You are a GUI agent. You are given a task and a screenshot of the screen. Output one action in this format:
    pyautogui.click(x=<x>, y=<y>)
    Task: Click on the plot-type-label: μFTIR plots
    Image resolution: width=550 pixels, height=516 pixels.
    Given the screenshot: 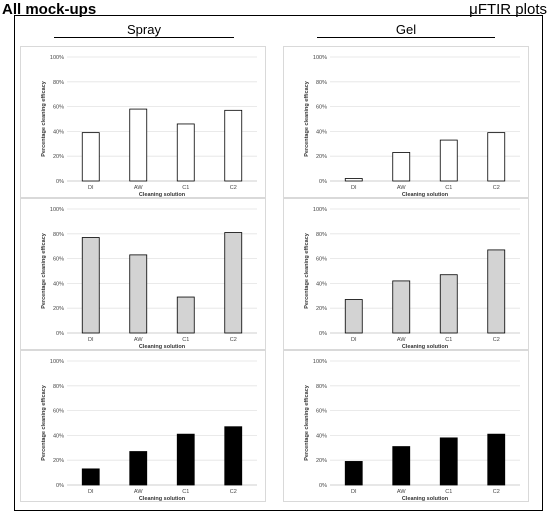 What is the action you would take?
    pyautogui.click(x=508, y=9)
    